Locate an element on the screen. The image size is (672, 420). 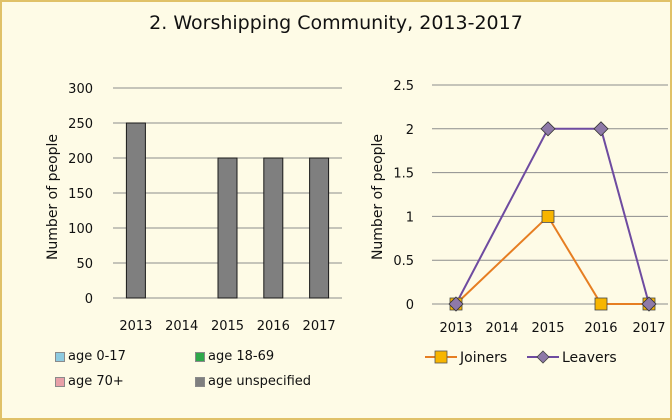
legend-label-age-18-69: age 18-69 is located at coordinates (241, 356).